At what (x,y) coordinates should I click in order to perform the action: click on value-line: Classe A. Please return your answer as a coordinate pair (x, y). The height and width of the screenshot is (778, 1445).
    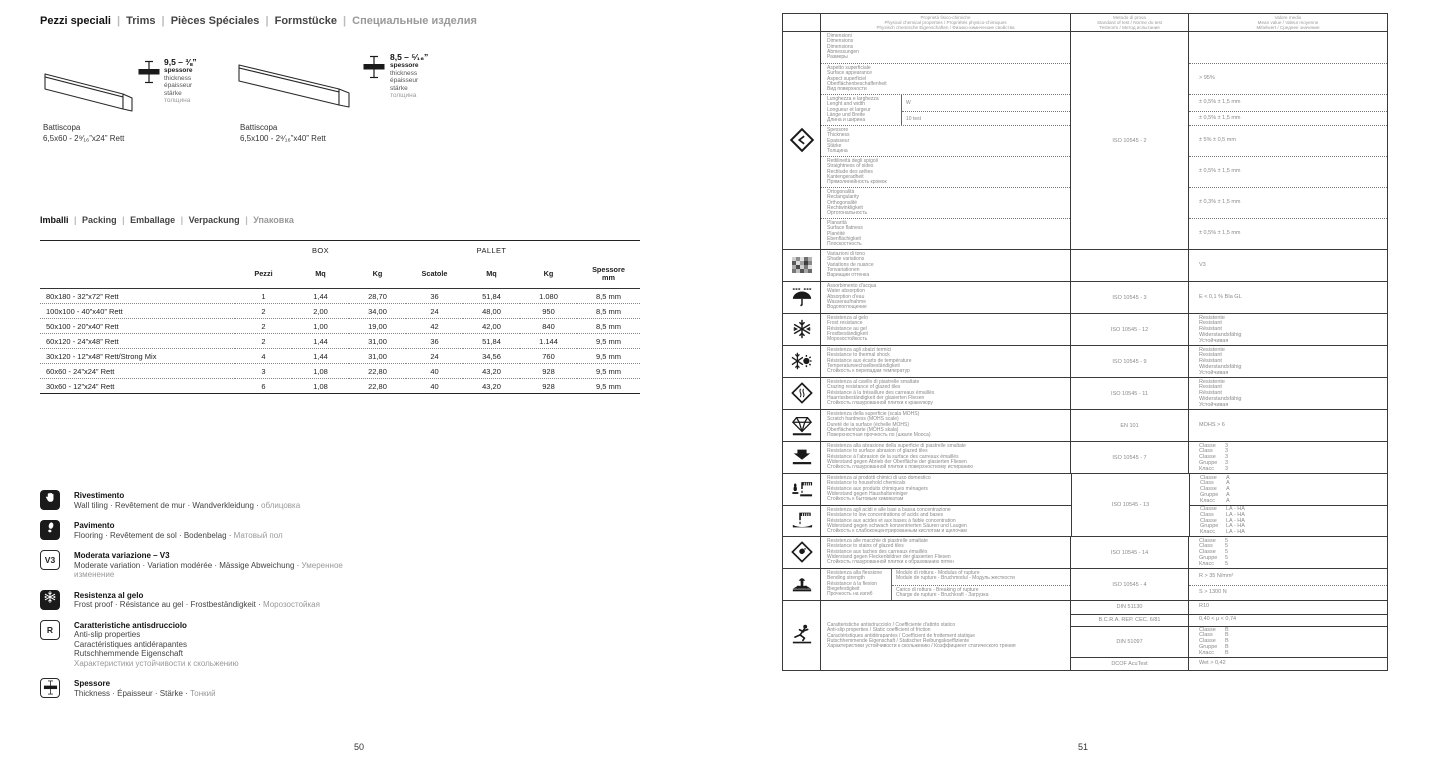
    Looking at the image, I should click on (1215, 489).